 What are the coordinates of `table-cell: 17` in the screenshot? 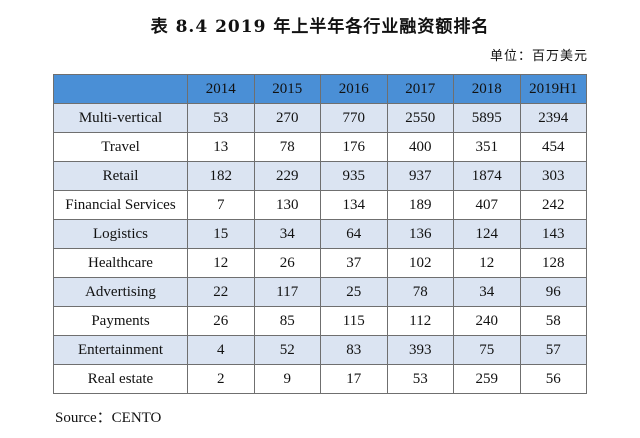 It's located at (354, 379).